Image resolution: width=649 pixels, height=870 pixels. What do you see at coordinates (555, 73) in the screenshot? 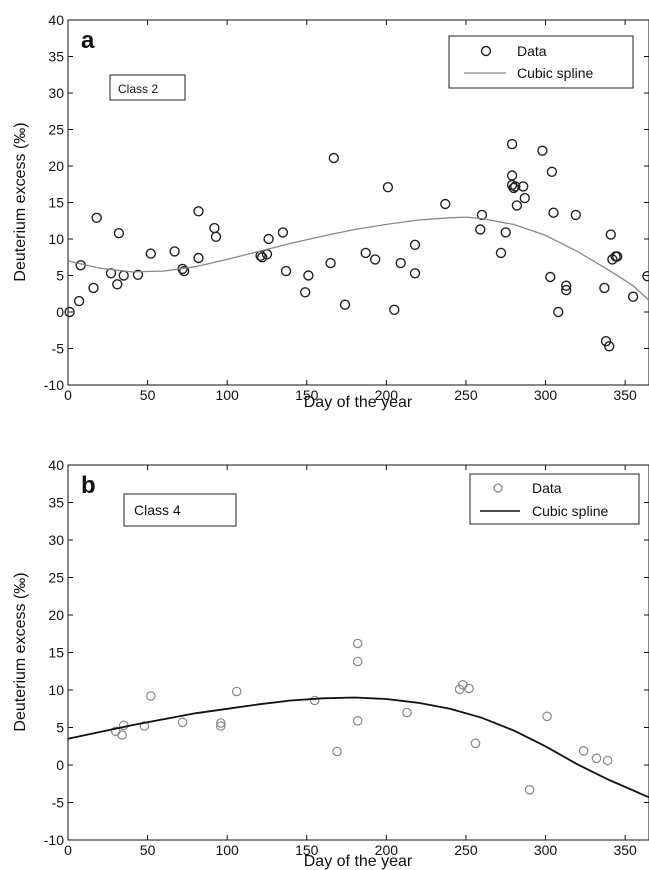
I see `legend-label-spline: Cubic spline` at bounding box center [555, 73].